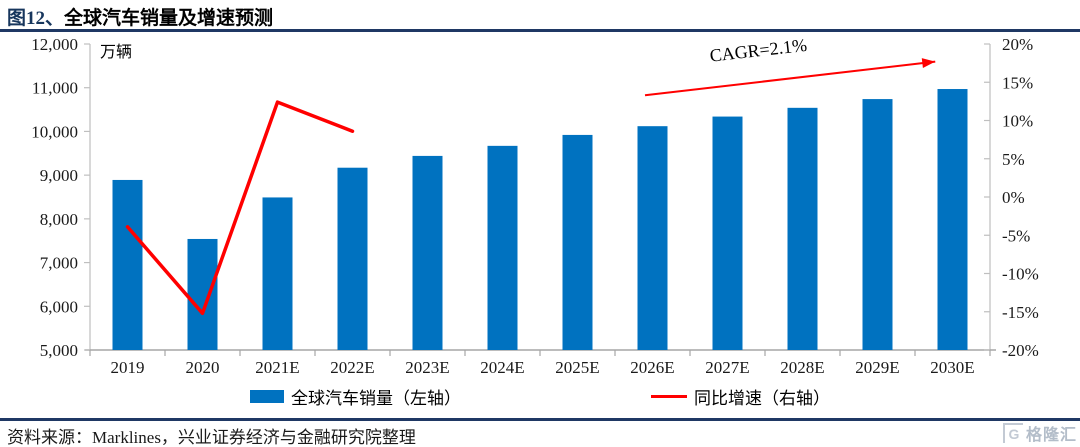  What do you see at coordinates (1017, 44) in the screenshot?
I see `right-axis-tick-label: 20%` at bounding box center [1017, 44].